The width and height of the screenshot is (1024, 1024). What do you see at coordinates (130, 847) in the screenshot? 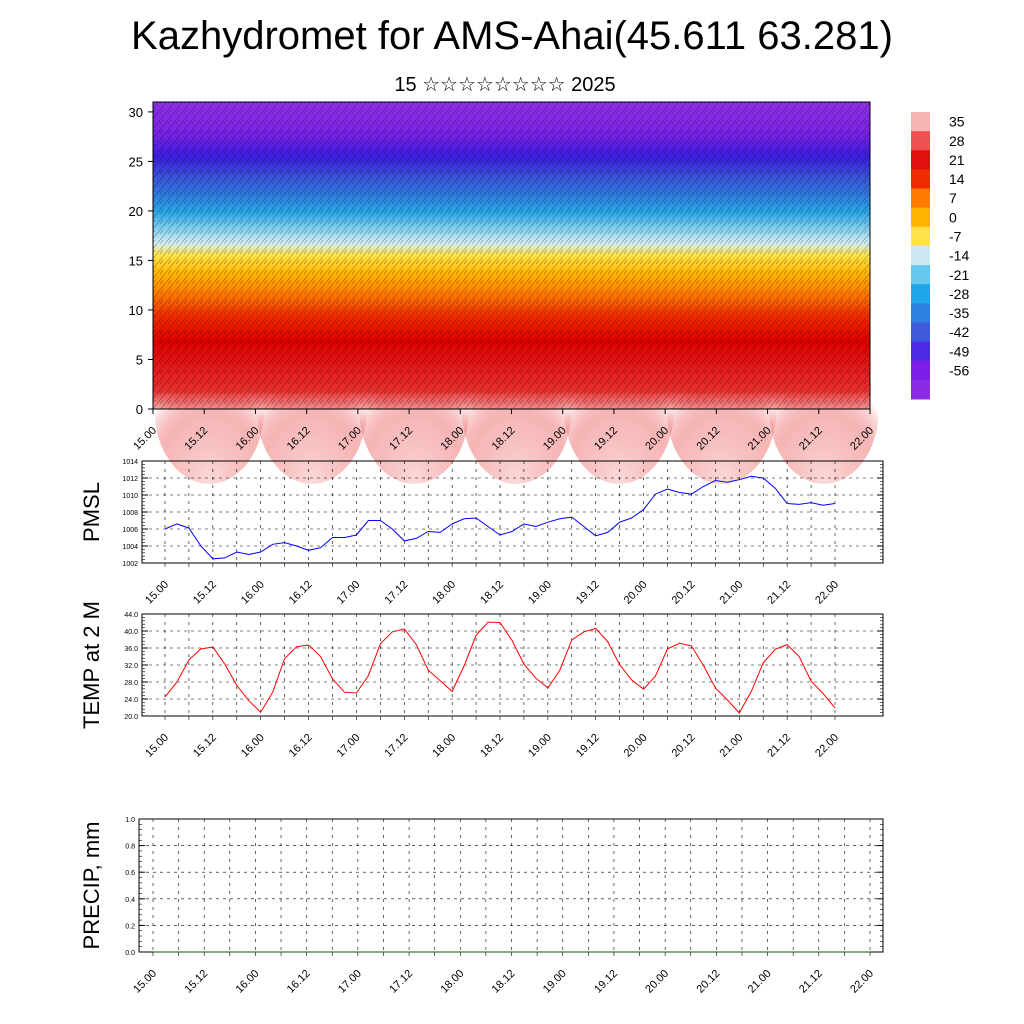
I see `y-tick-label: 0.8` at bounding box center [130, 847].